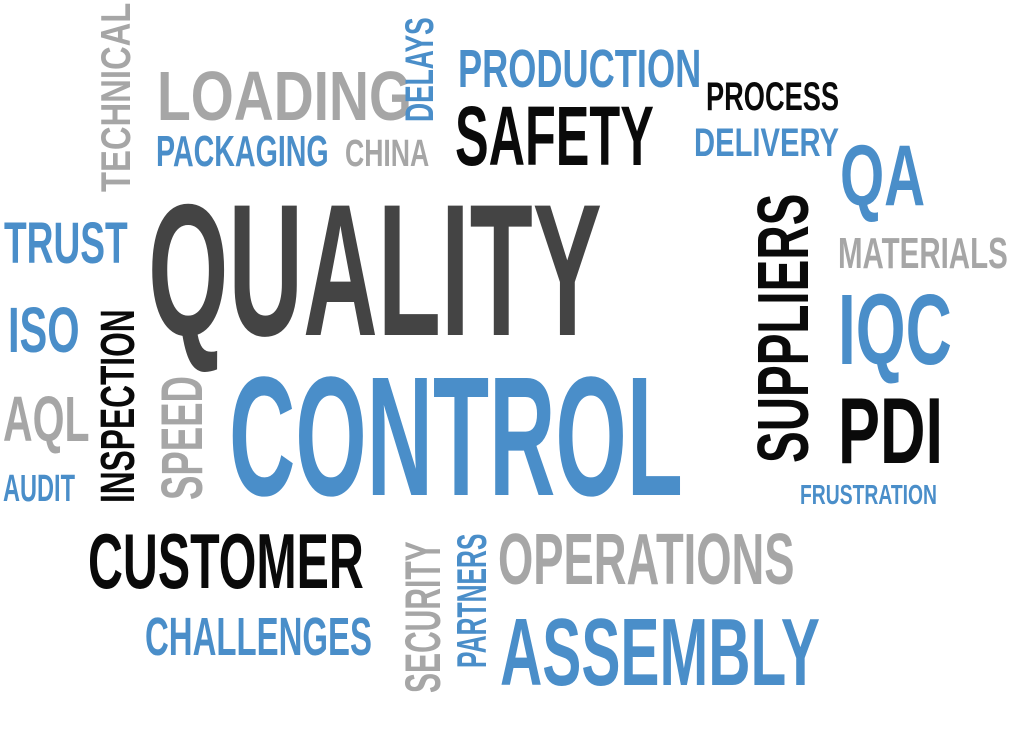  Describe the element at coordinates (471, 600) in the screenshot. I see `word-partners: PARTNERS` at that location.